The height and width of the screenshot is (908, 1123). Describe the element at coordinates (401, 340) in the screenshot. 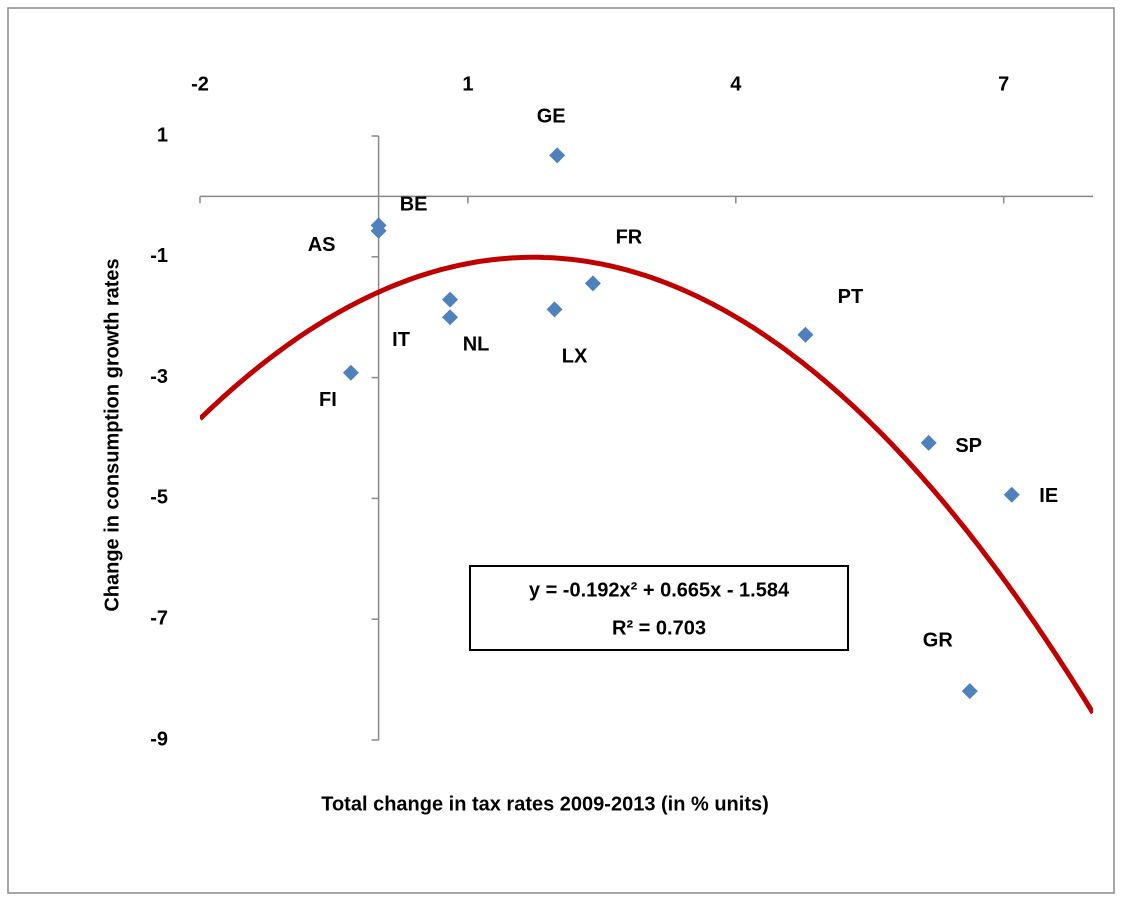

I see `point-label: IT` at that location.